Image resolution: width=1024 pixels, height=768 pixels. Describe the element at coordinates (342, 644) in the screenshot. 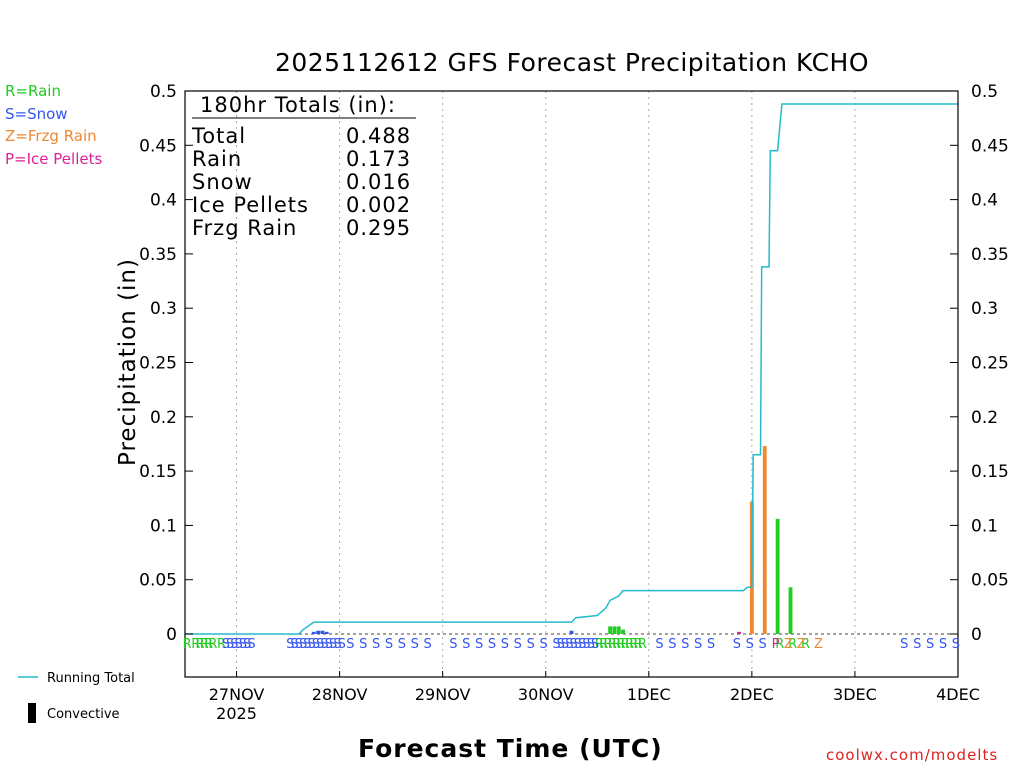

I see `ptype-S-19: S` at that location.